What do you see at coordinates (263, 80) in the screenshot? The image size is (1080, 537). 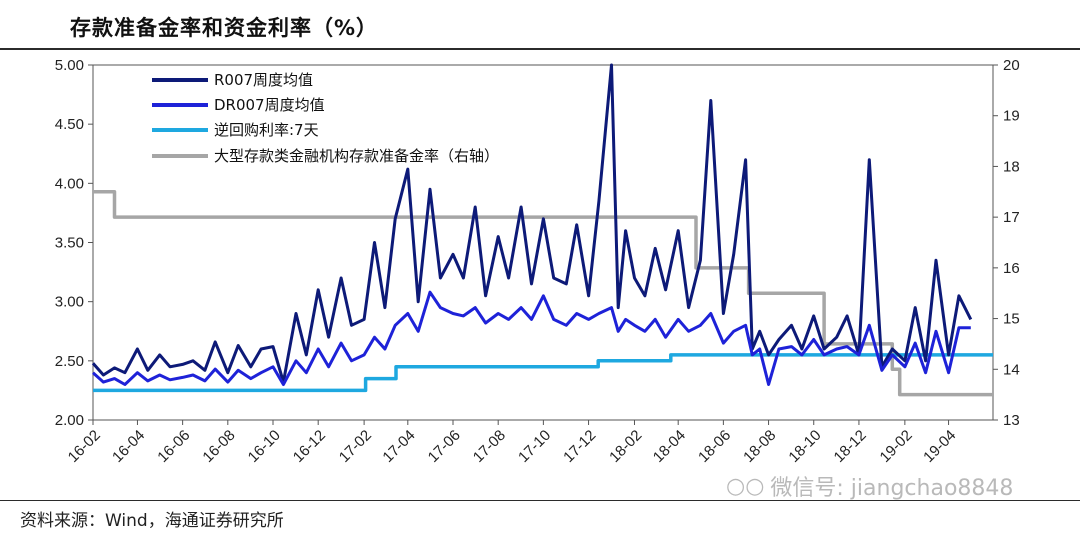 I see `legend-label: R007周度均值` at bounding box center [263, 80].